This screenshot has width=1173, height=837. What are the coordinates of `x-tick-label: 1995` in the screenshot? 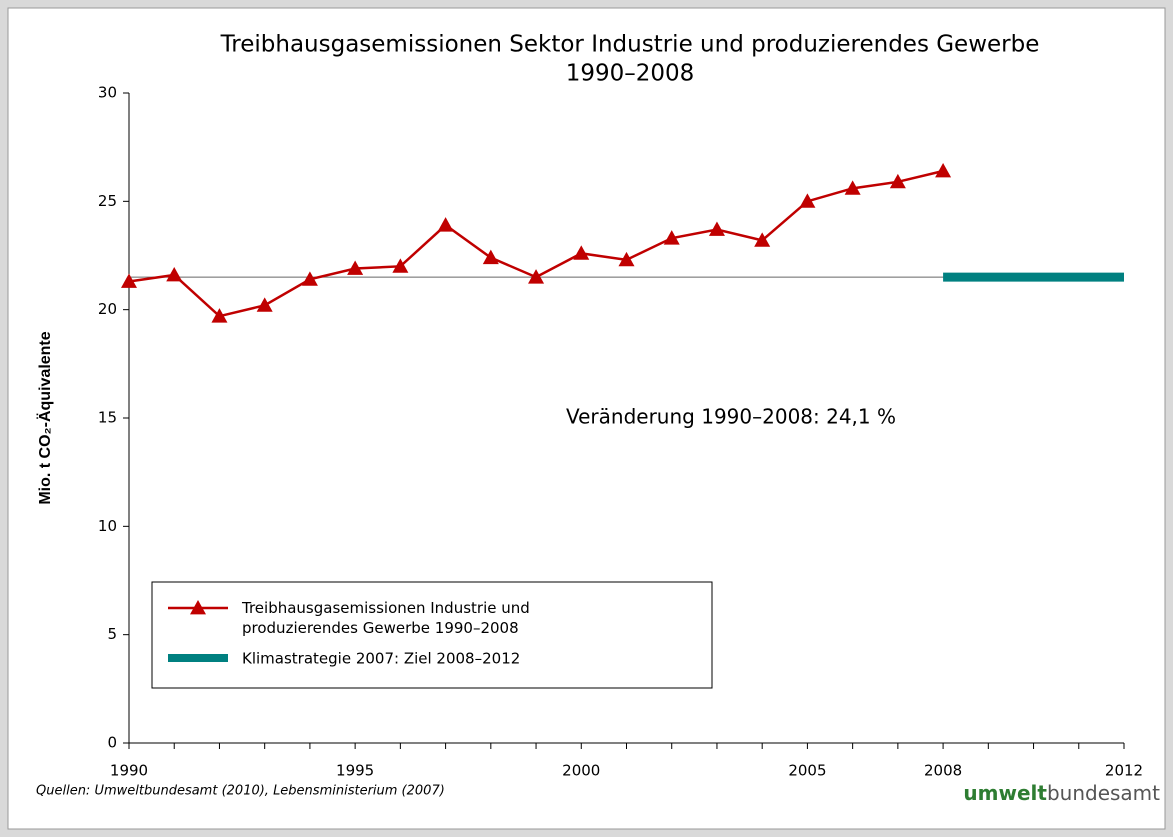 It's located at (355, 771).